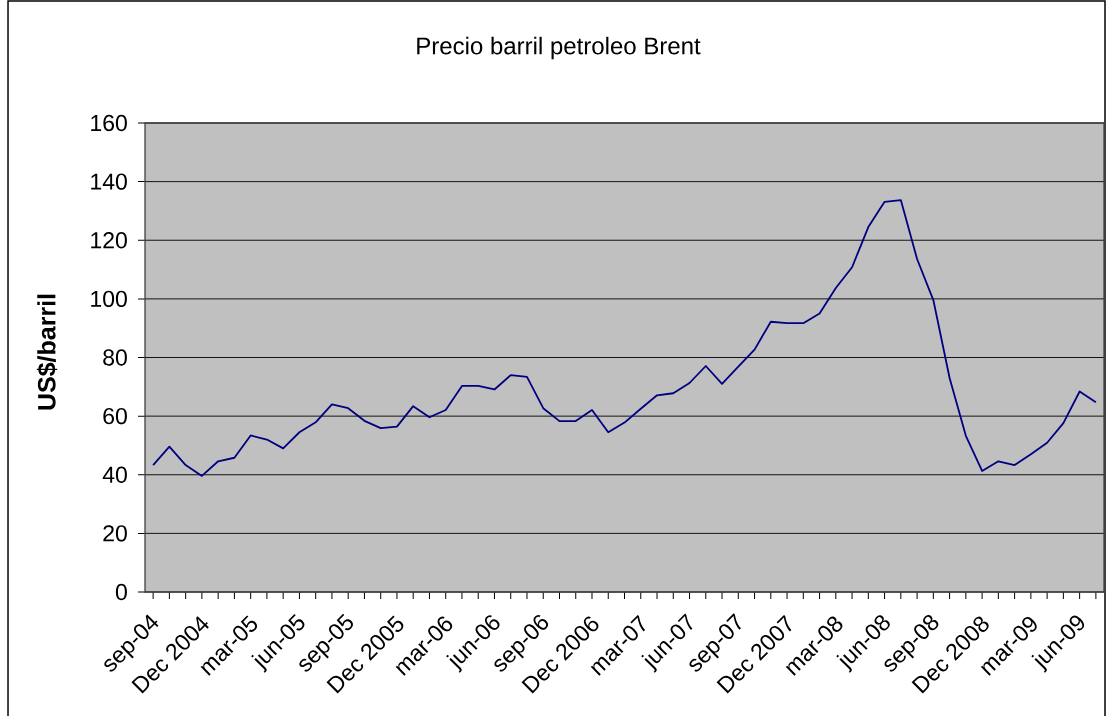 The image size is (1107, 716). I want to click on chart-title: Precio barril petroleo Brent, so click(559, 48).